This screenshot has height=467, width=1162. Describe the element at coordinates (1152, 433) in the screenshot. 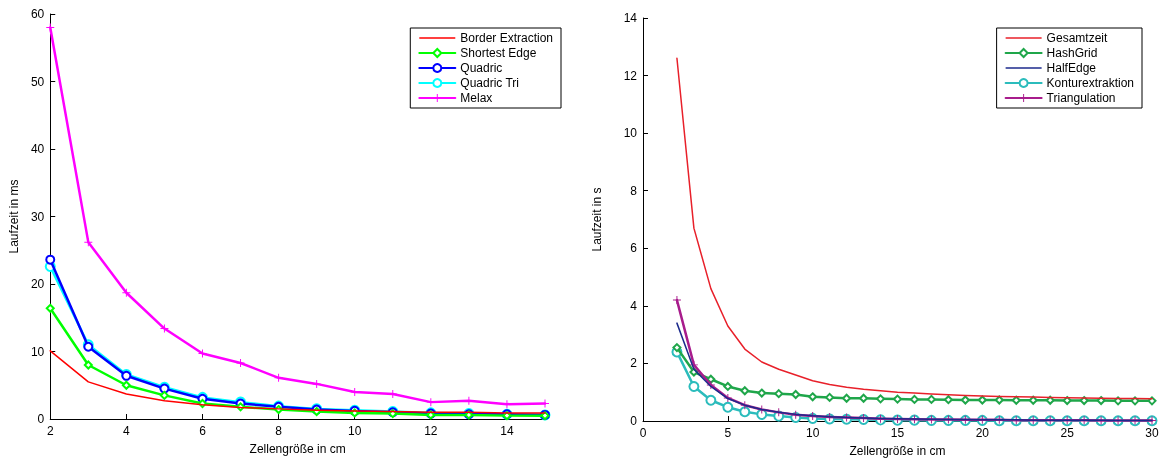

I see `x-tick-label: 30` at that location.